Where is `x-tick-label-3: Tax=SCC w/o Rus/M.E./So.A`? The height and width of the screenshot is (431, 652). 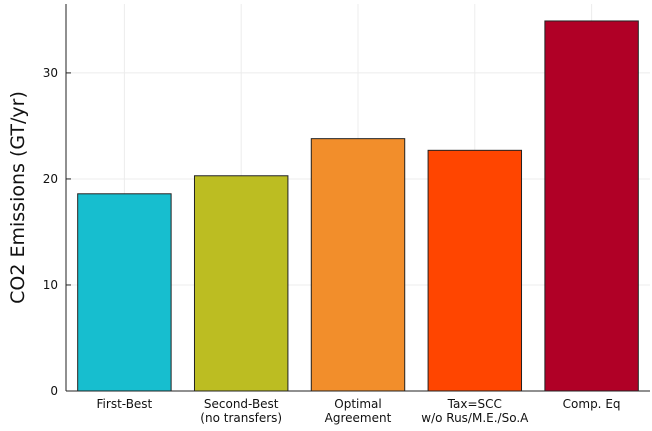
x-tick-label-3: Tax=SCC w/o Rus/M.E./So.A is located at coordinates (475, 411).